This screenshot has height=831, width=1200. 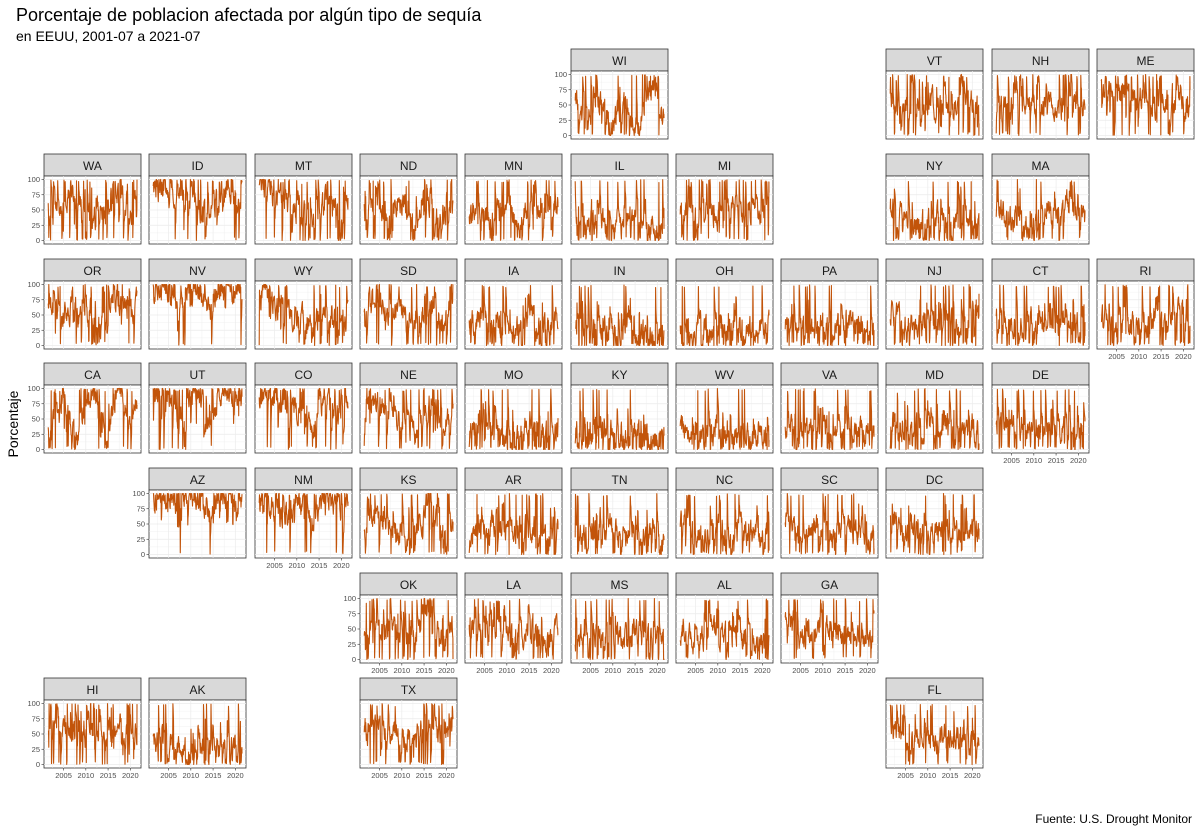 I want to click on facet-label: KS, so click(x=408, y=480).